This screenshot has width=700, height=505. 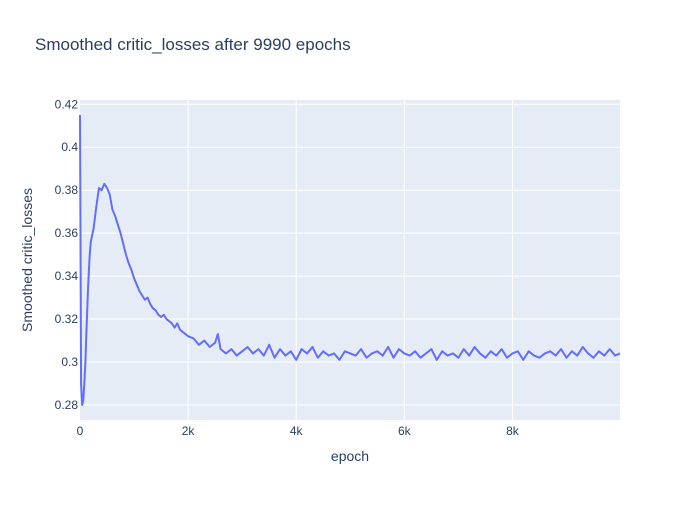 I want to click on x-tick-label: 0, so click(x=80, y=431).